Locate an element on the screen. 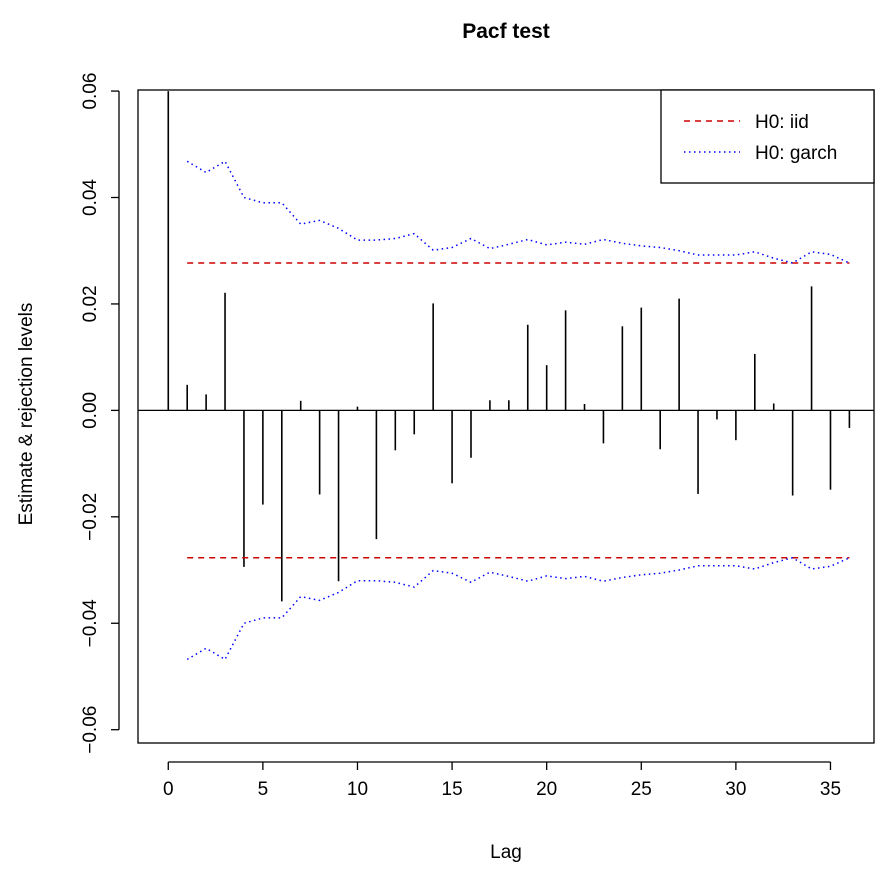  x-tick-label: 20 is located at coordinates (546, 789).